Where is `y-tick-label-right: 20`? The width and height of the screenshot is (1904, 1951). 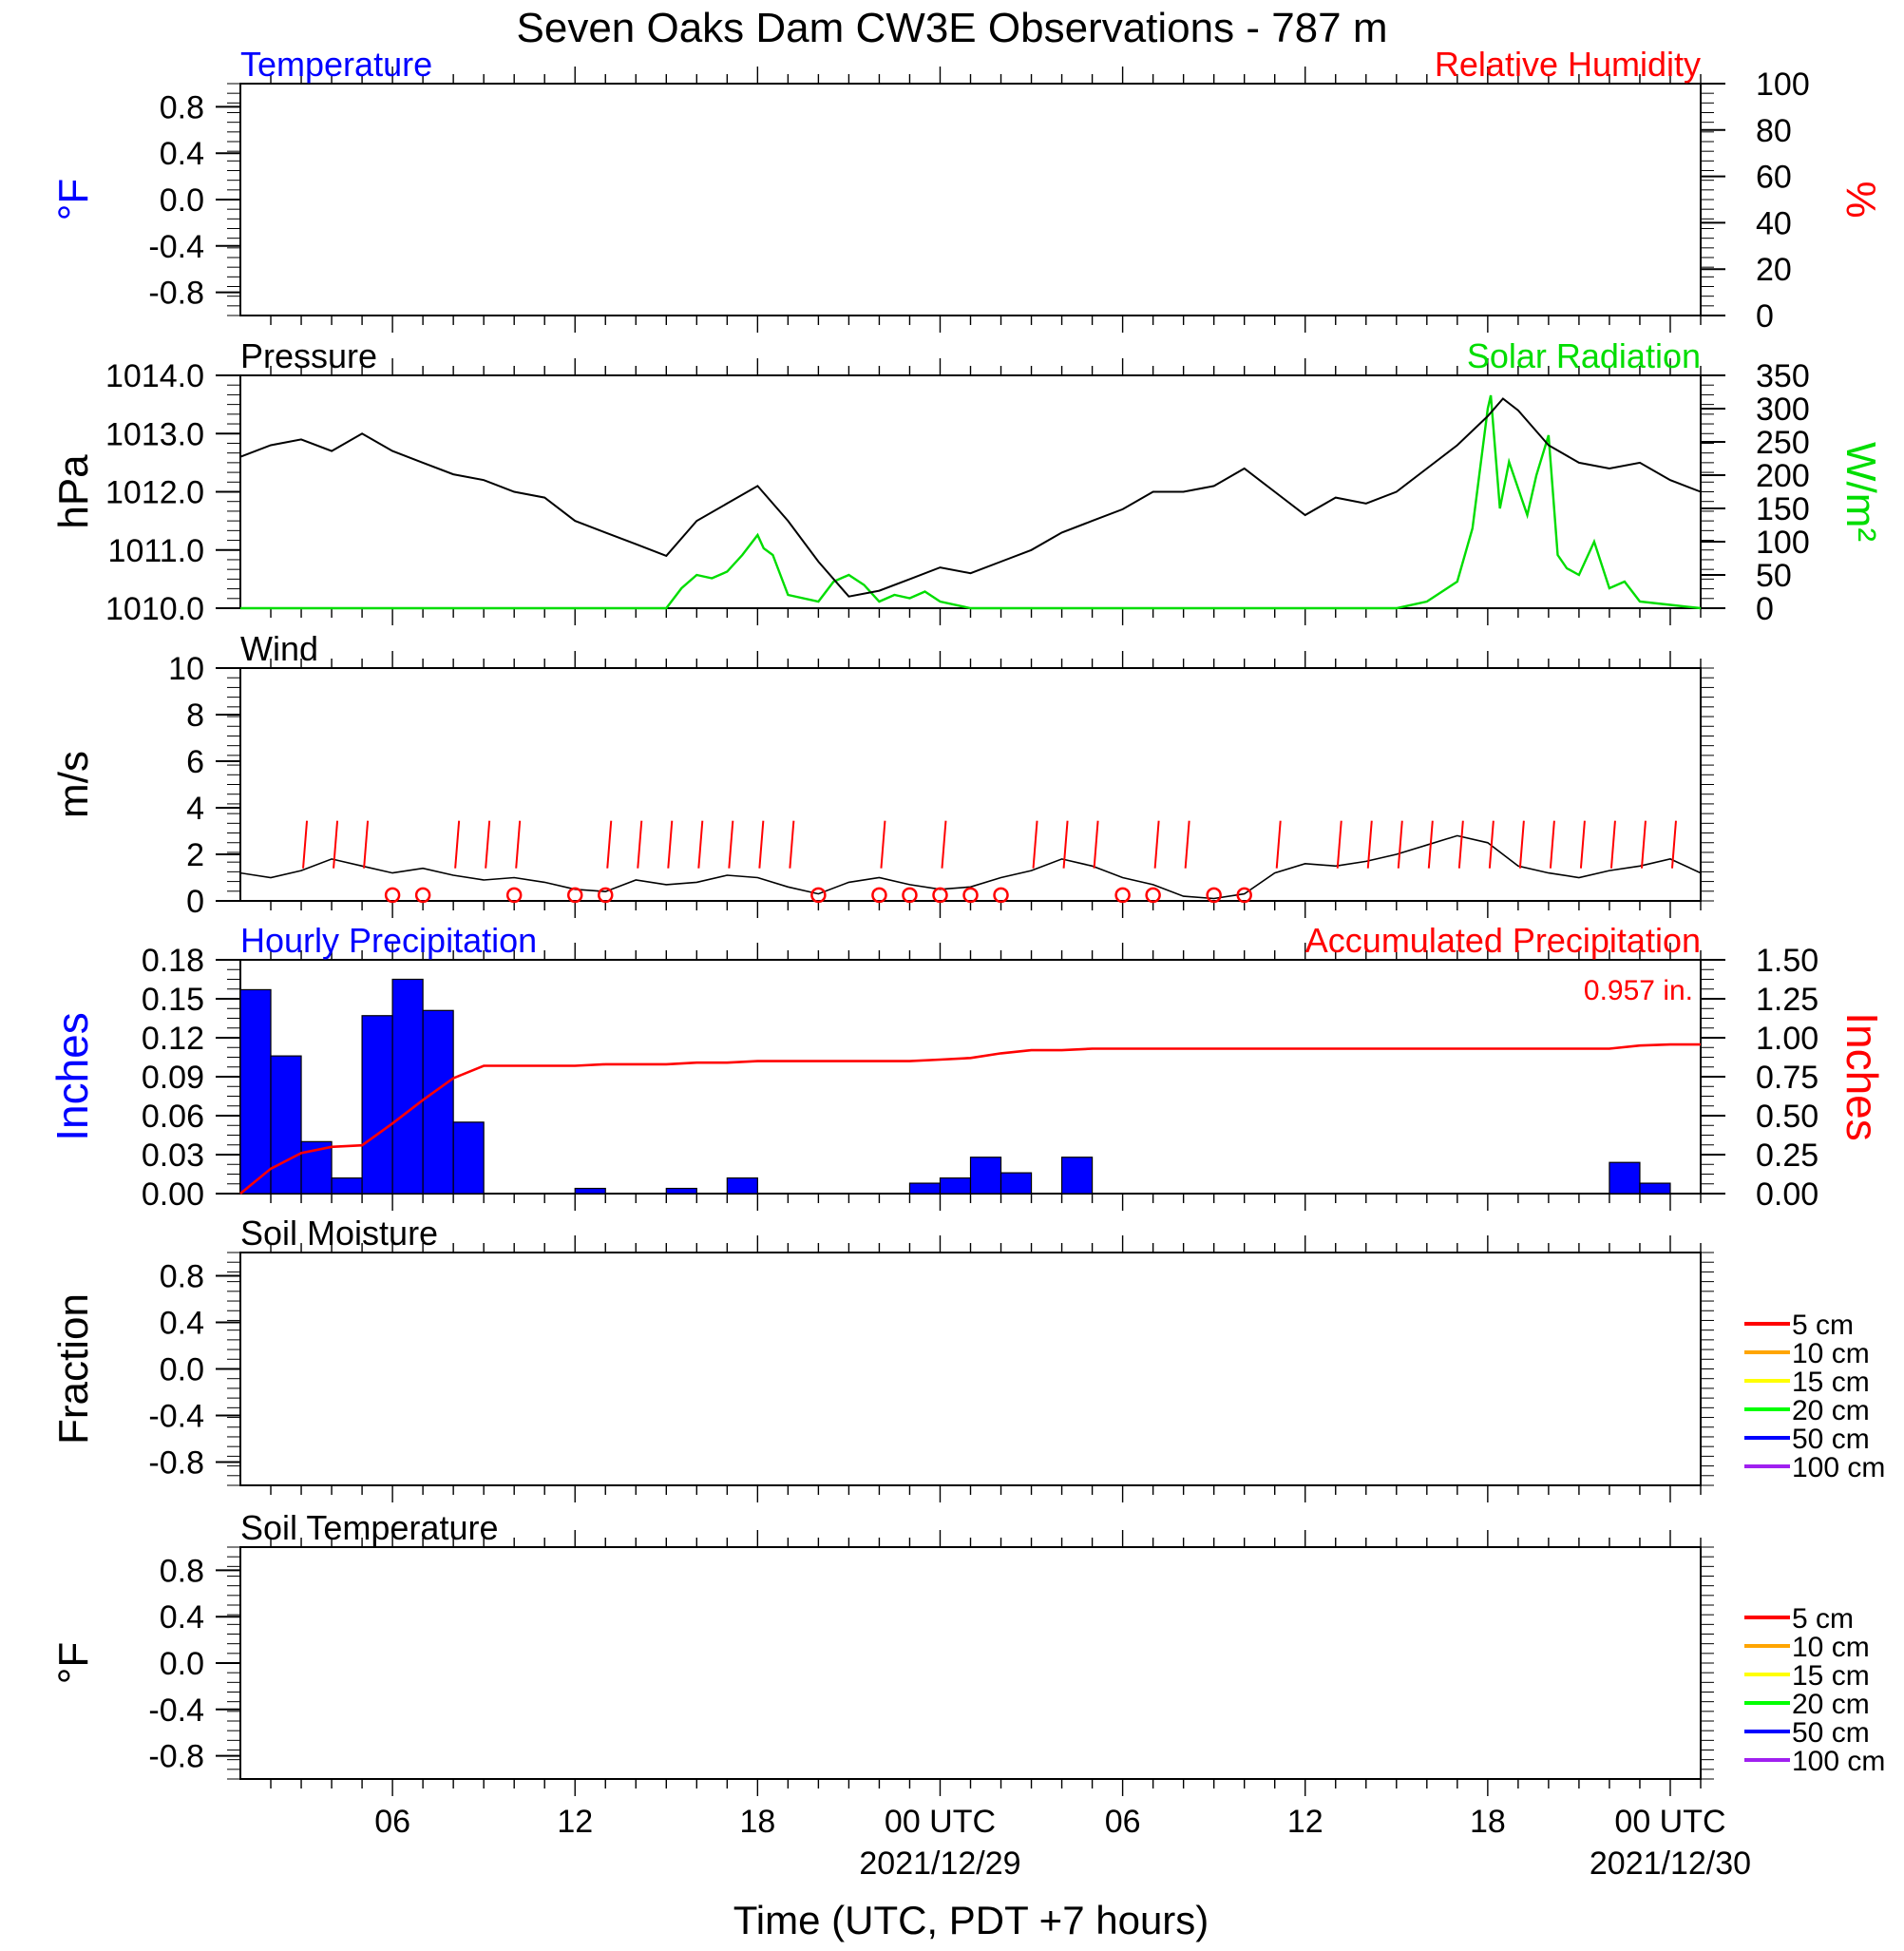 y-tick-label-right: 20 is located at coordinates (1774, 270).